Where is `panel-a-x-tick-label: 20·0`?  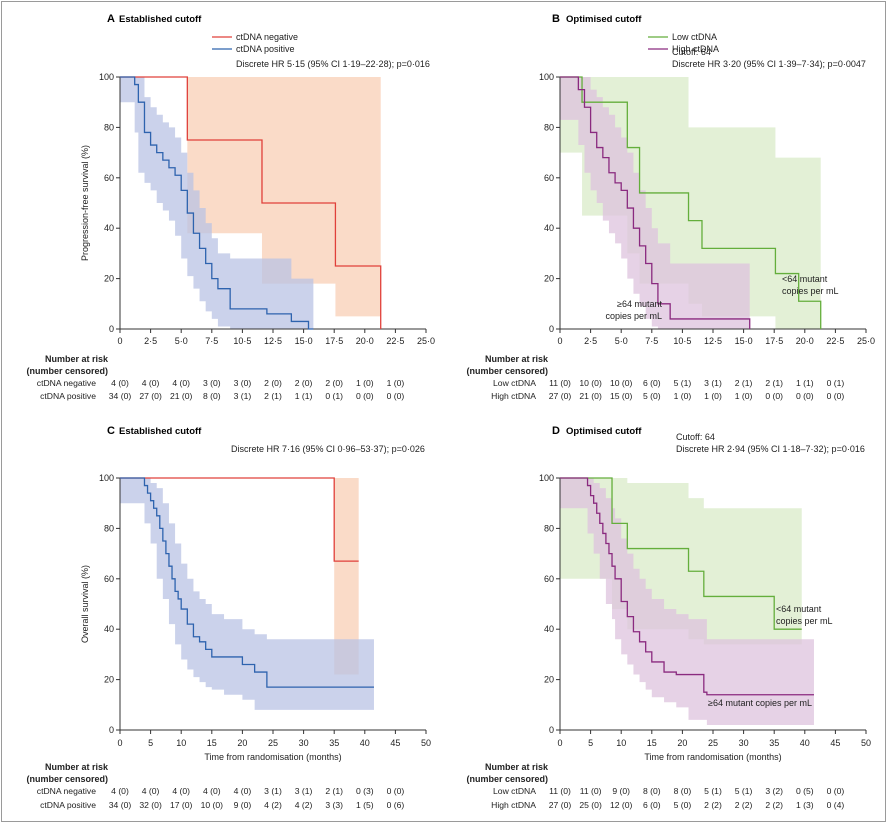 panel-a-x-tick-label: 20·0 is located at coordinates (365, 341).